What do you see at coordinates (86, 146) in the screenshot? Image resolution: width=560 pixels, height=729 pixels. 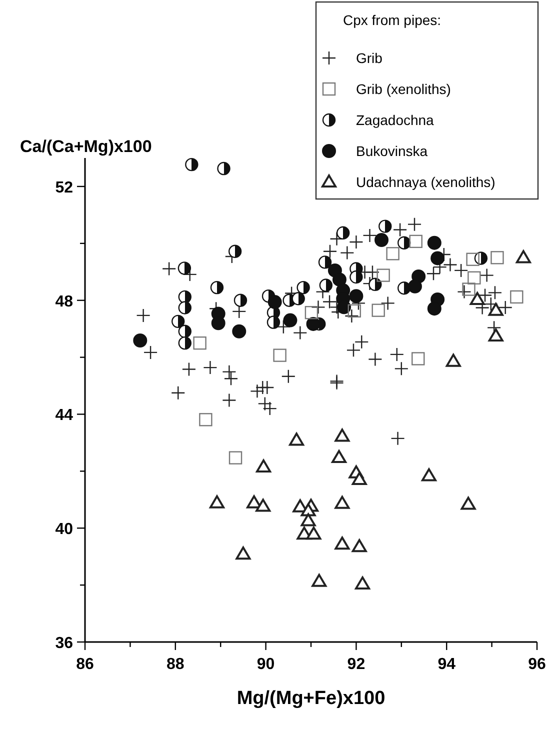 I see `y-axis-title: Ca/(Ca+Mg)x100` at bounding box center [86, 146].